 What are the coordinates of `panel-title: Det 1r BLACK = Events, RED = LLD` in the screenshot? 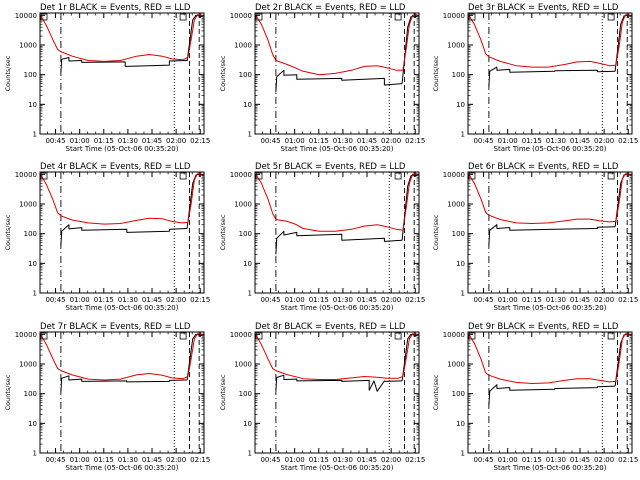 It's located at (115, 8).